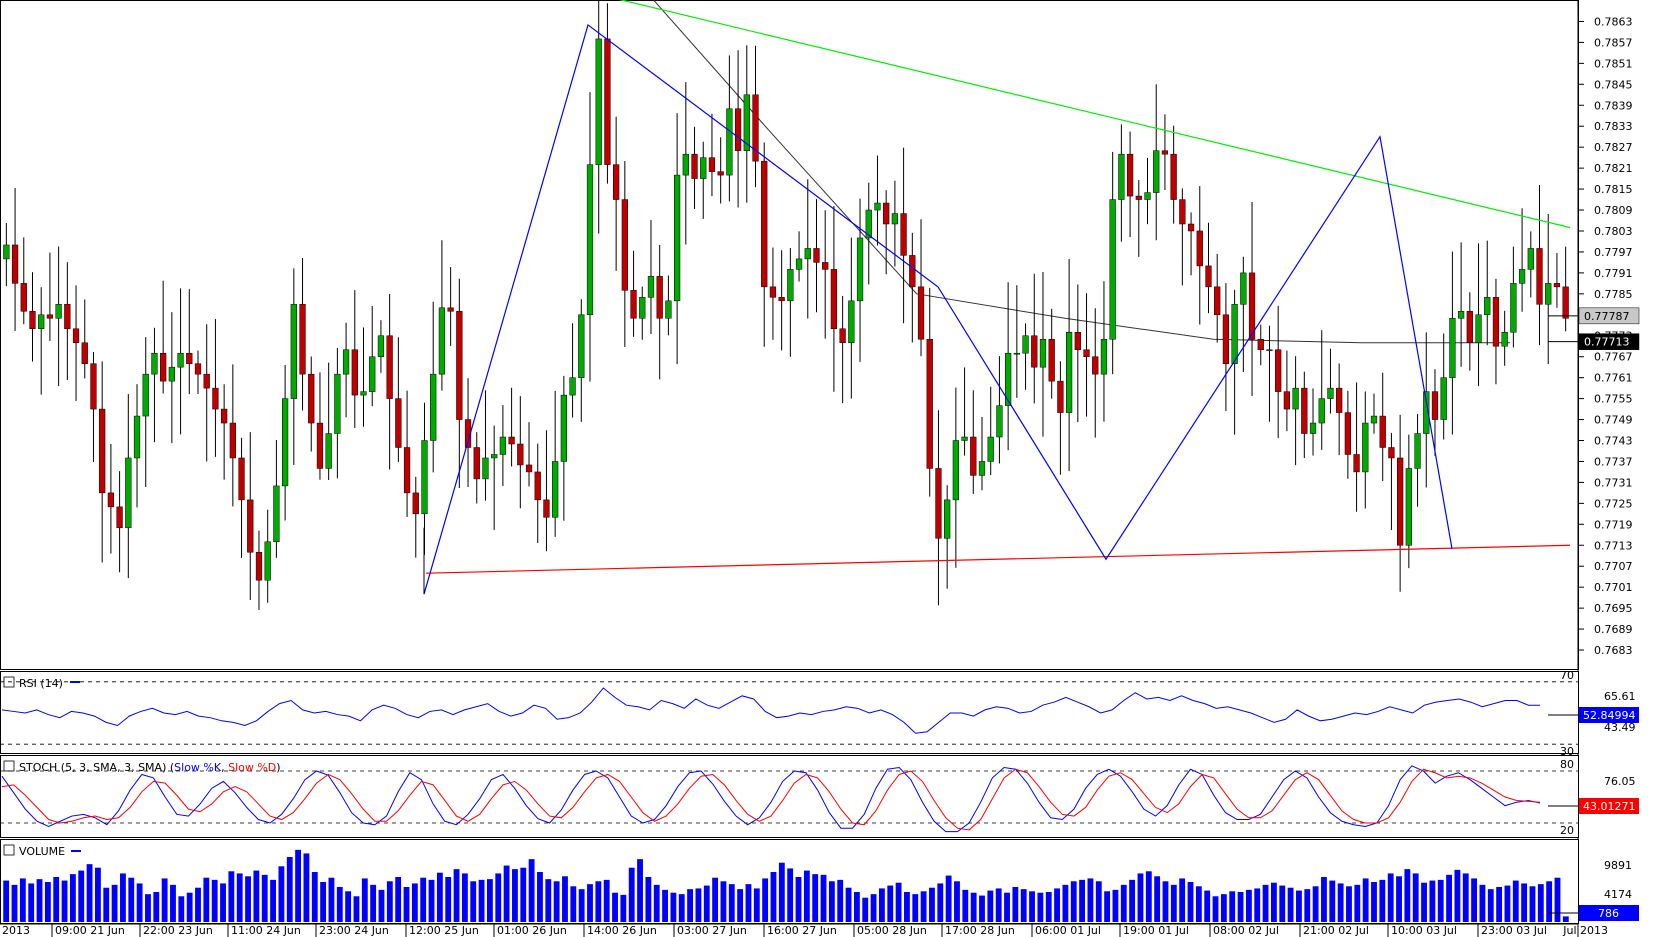 The image size is (1655, 937). Describe the element at coordinates (1613, 21) in the screenshot. I see `price-tick-label: 0.7863` at that location.